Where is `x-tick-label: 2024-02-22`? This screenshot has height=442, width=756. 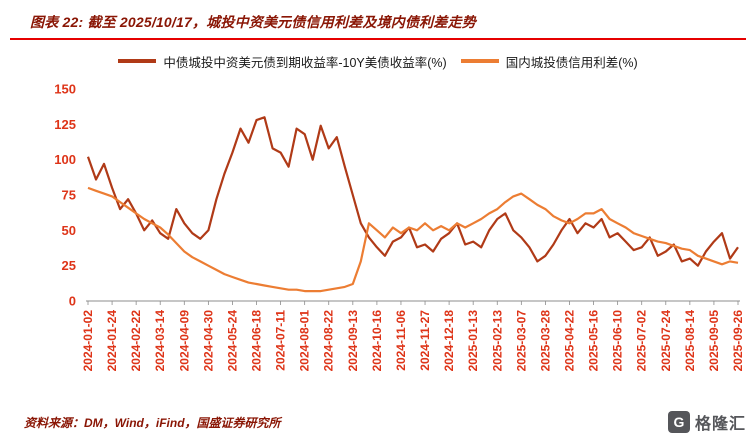 x-tick-label: 2024-02-22 is located at coordinates (136, 341).